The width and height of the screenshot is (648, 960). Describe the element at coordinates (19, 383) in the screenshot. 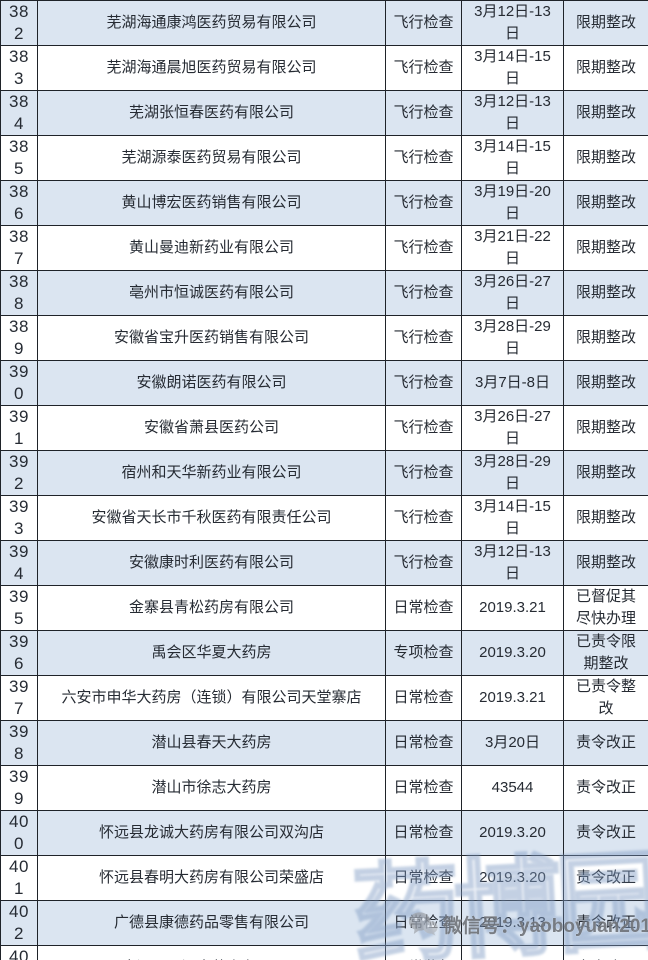

I see `row-number-cell: 390` at that location.